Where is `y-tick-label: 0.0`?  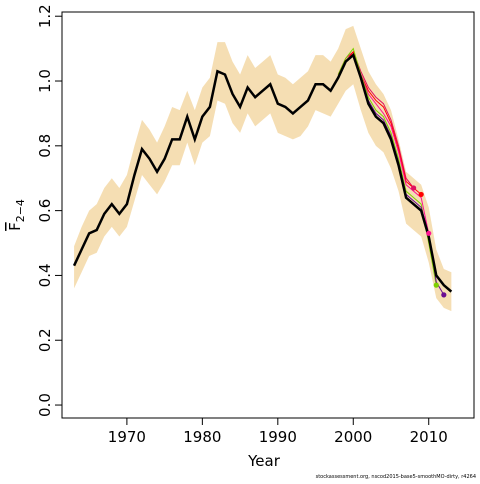 y-tick-label: 0.0 is located at coordinates (45, 405).